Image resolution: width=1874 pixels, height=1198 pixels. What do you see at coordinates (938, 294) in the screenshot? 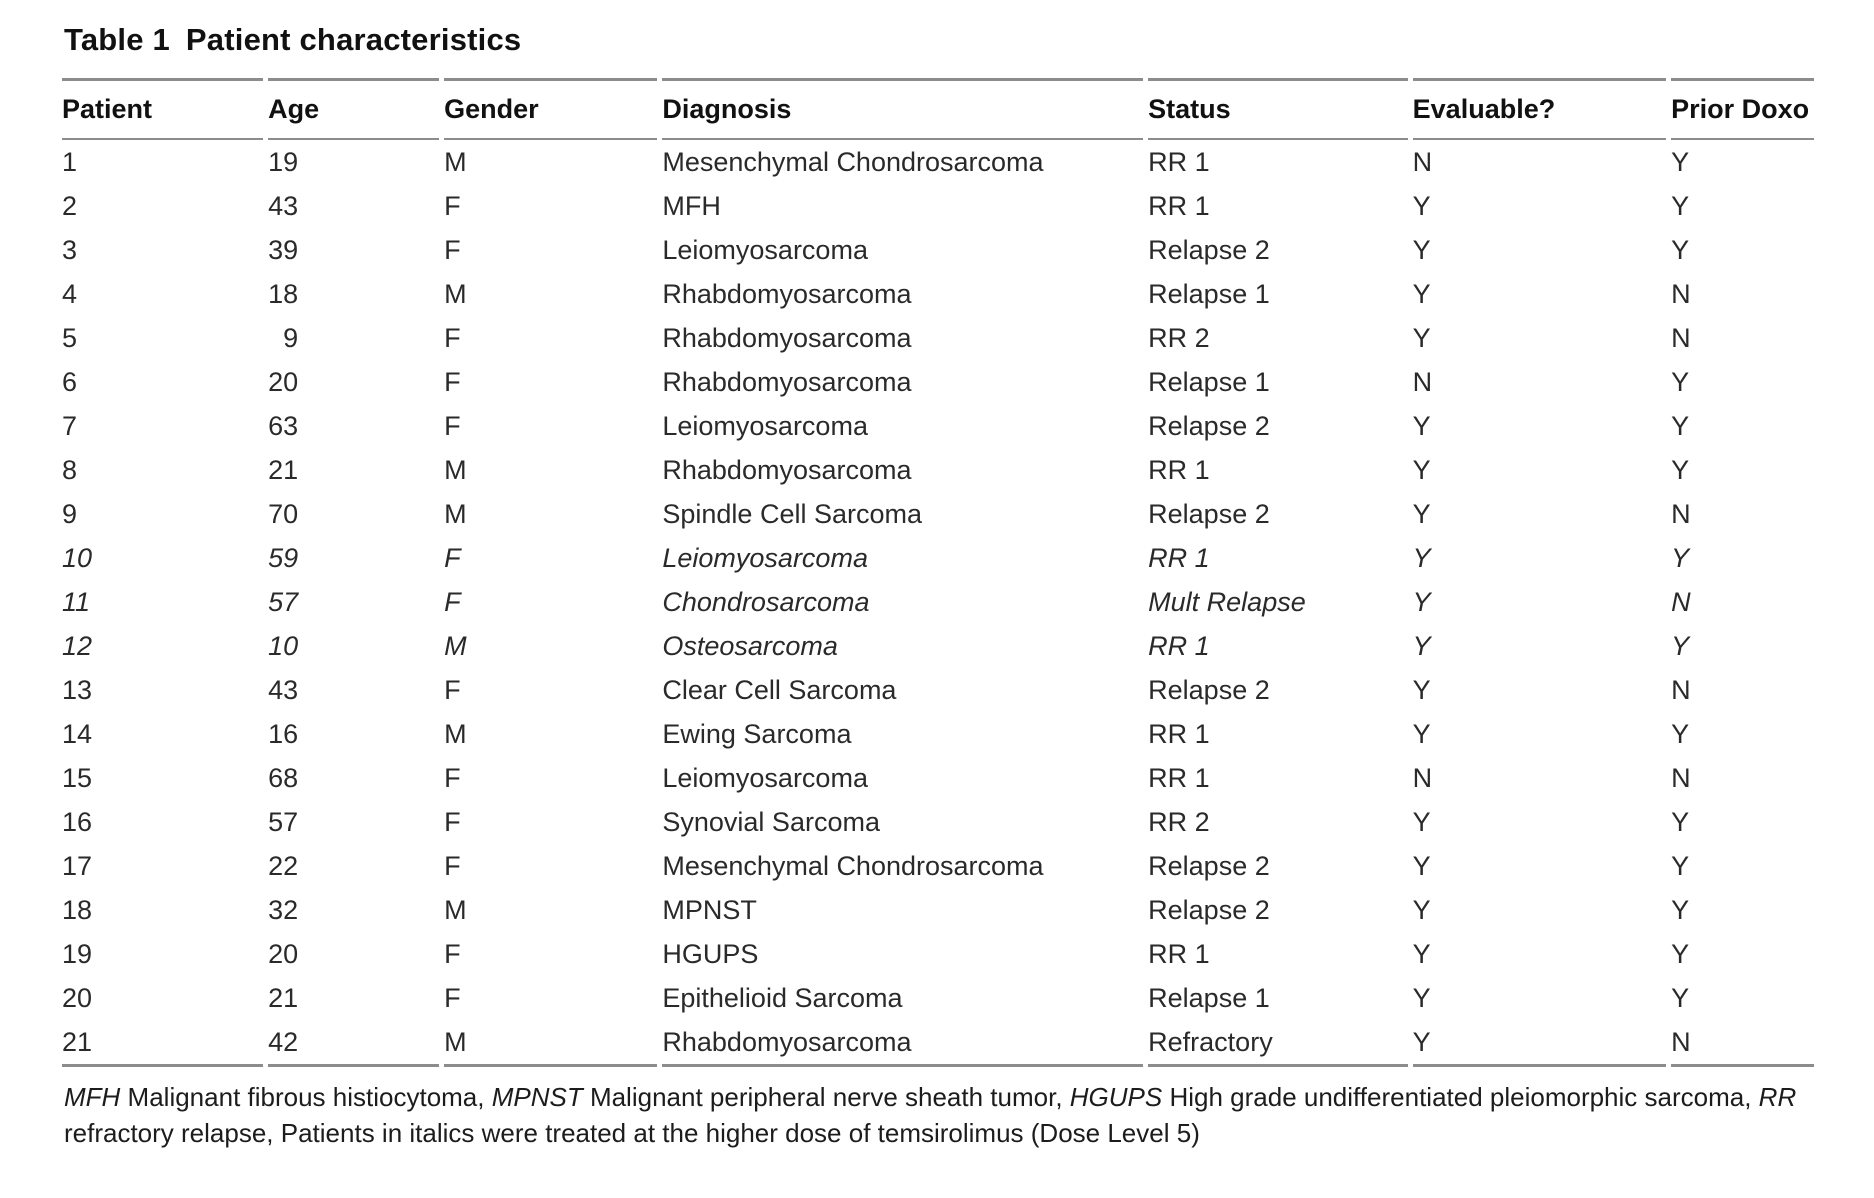
I see `table-row: 4 18 M Rhabdomyosarcoma Relapse 1 Y N` at bounding box center [938, 294].